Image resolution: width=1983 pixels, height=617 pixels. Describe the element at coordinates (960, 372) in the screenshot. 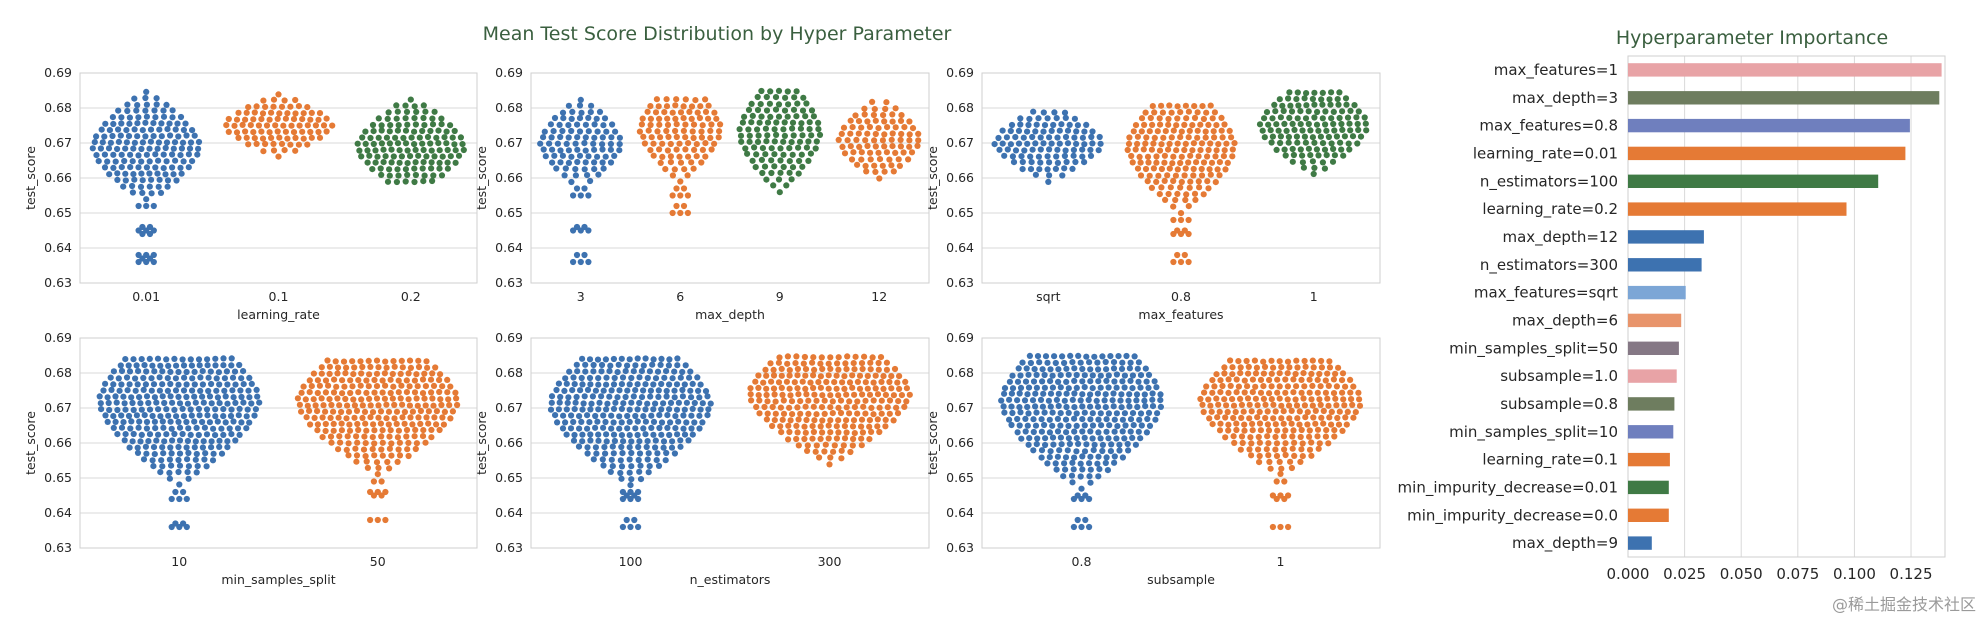

I see `y-tick-label: 0.68` at that location.